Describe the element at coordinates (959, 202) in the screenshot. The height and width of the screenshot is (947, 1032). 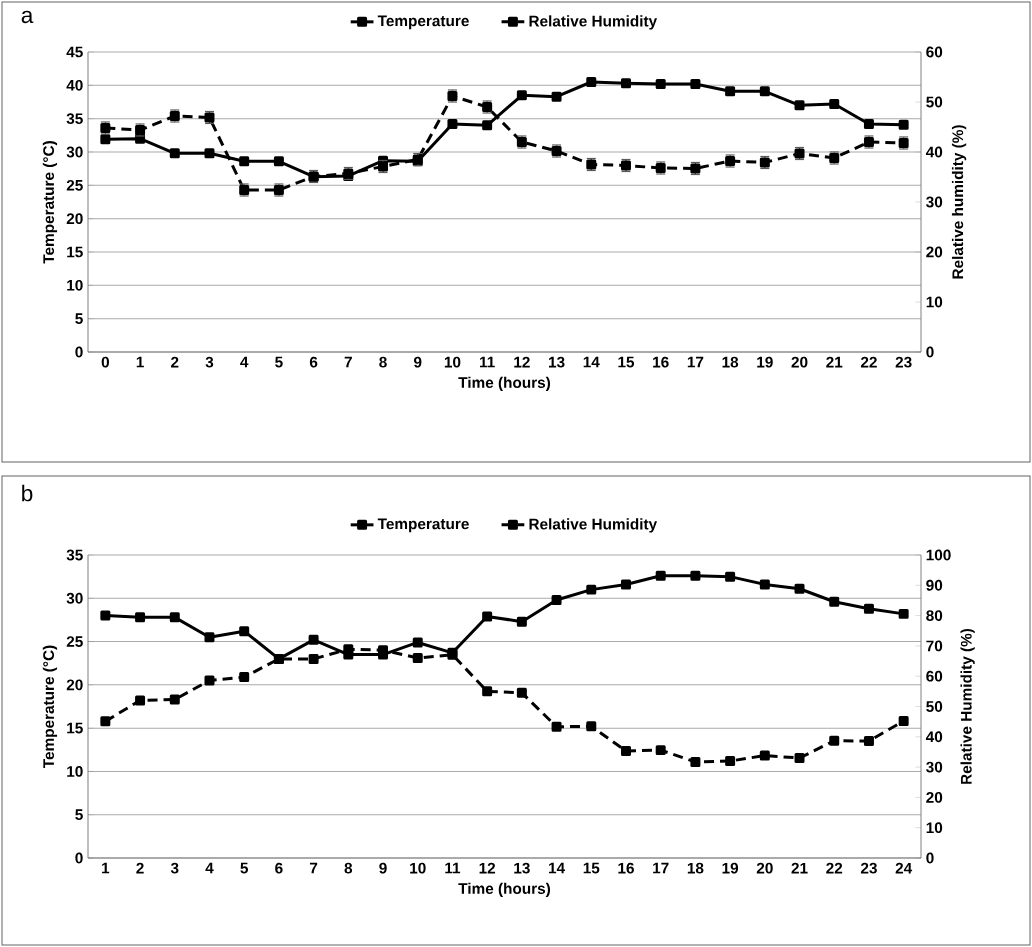
I see `y2-axis-title: Relative humidity (%)` at that location.